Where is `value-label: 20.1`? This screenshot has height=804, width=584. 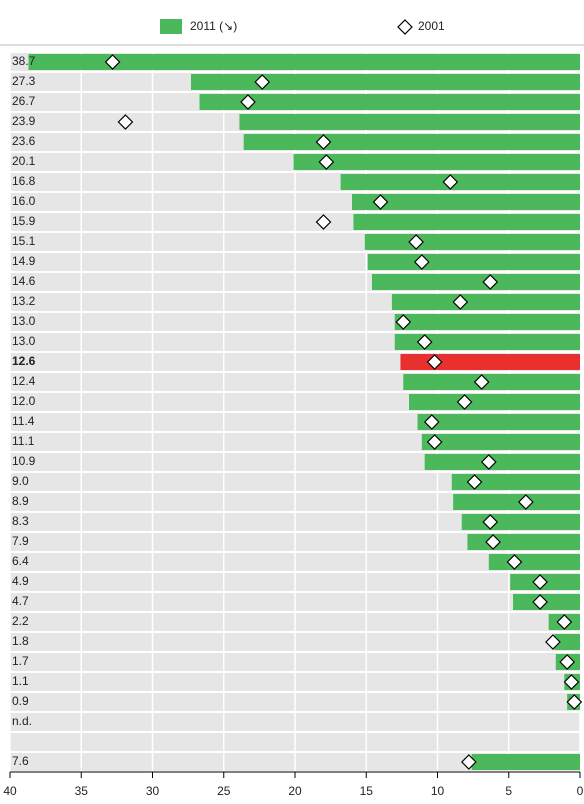
value-label: 20.1 is located at coordinates (24, 161).